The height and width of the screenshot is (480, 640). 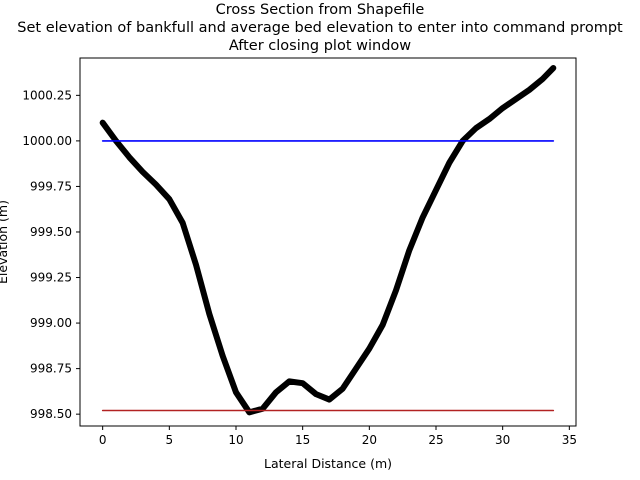 What do you see at coordinates (51, 323) in the screenshot?
I see `y-tick-label: 999.00` at bounding box center [51, 323].